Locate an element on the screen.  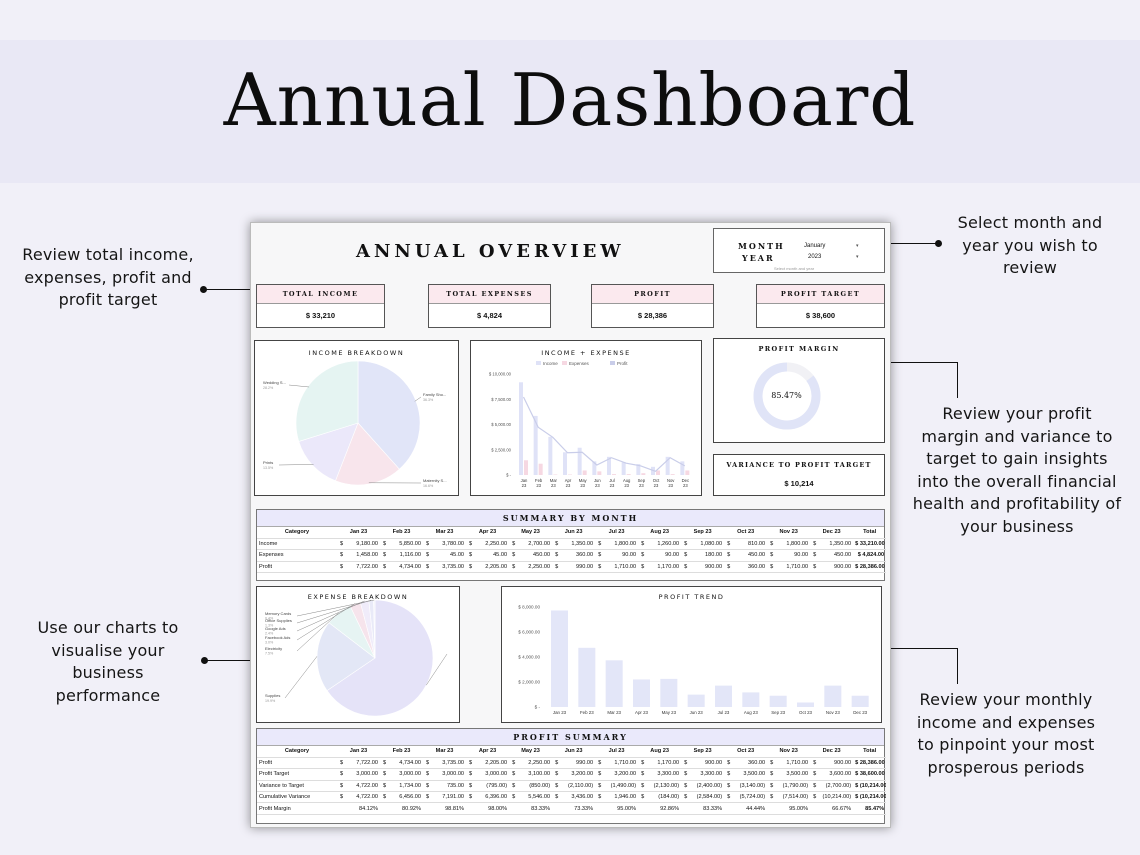
row-category: Cumulative Variance is located at coordinates (297, 797).